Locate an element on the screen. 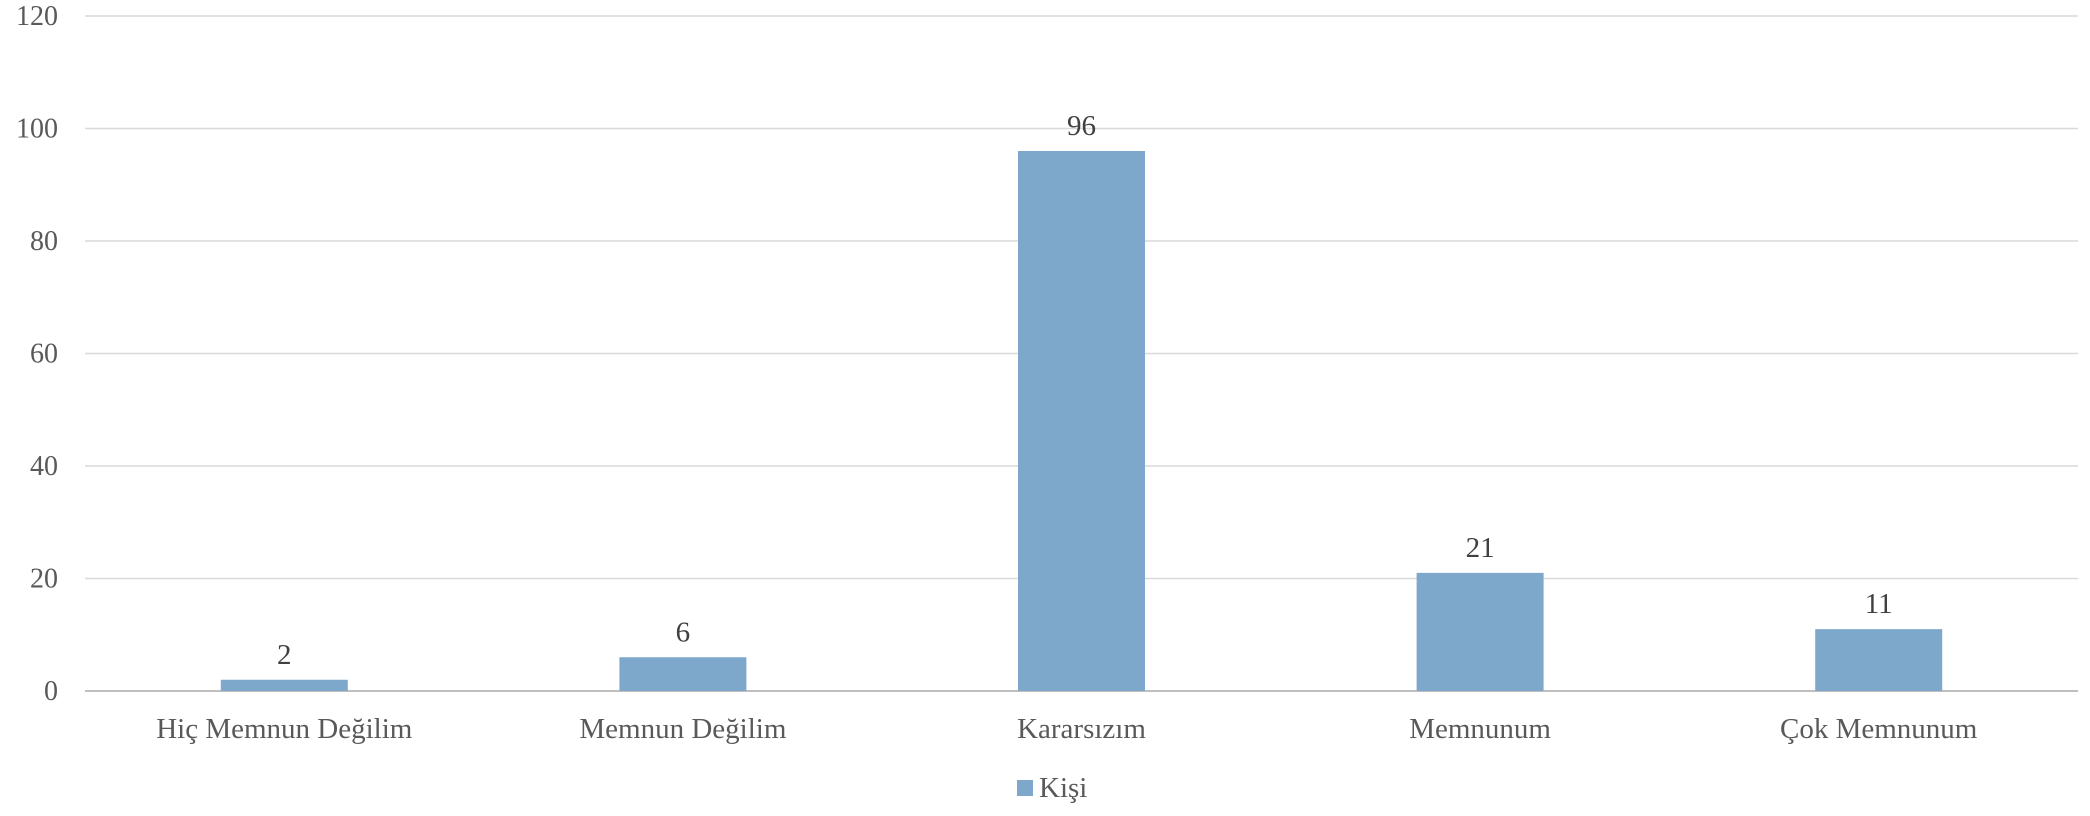  x-tick-label: Kararsızım is located at coordinates (1081, 729).